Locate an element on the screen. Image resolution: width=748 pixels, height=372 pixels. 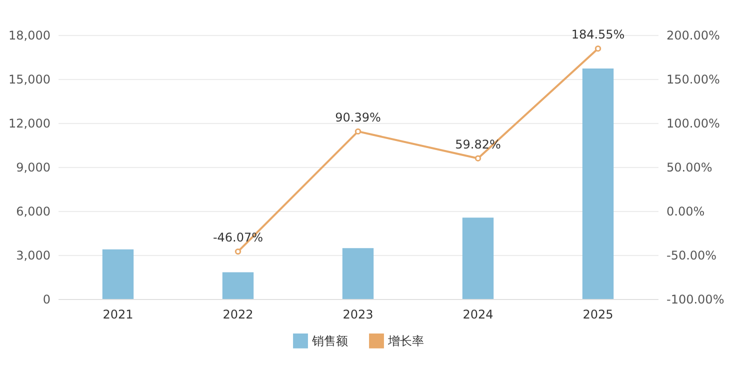
y2-tick-label: 100.00% is located at coordinates (693, 123).